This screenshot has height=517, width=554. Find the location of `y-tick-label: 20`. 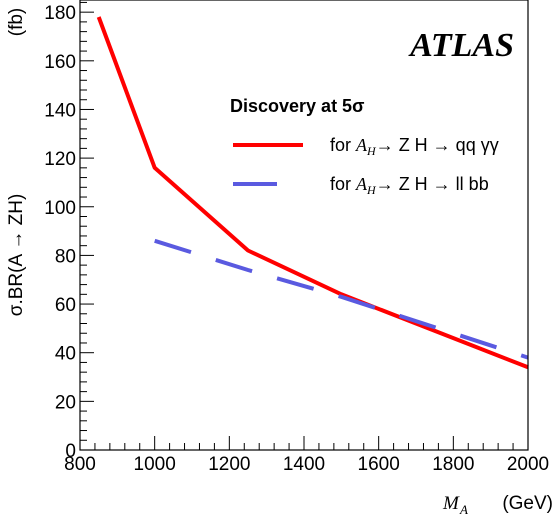

y-tick-label: 20 is located at coordinates (65, 402).